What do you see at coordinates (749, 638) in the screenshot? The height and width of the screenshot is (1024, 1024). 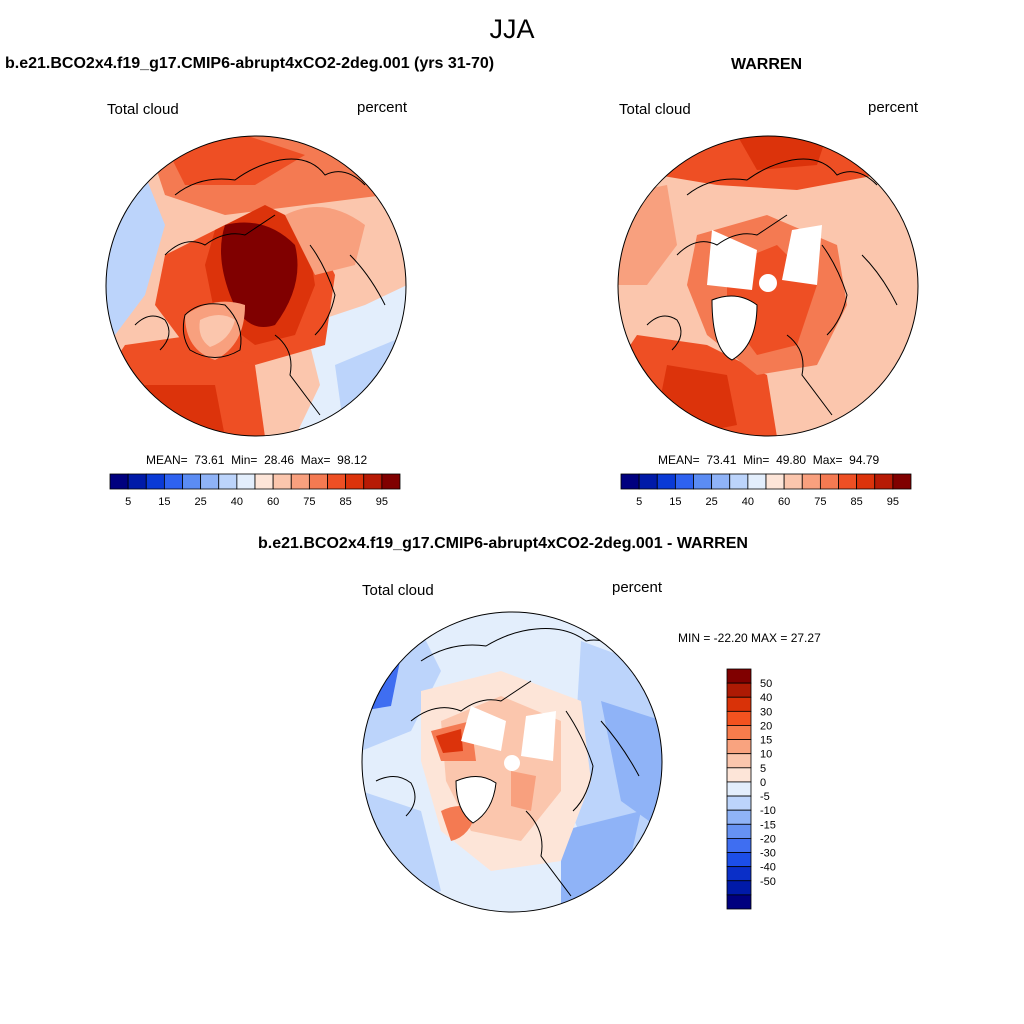 I see `panel3-minmax: MIN = -22.20 MAX = 27.27` at bounding box center [749, 638].